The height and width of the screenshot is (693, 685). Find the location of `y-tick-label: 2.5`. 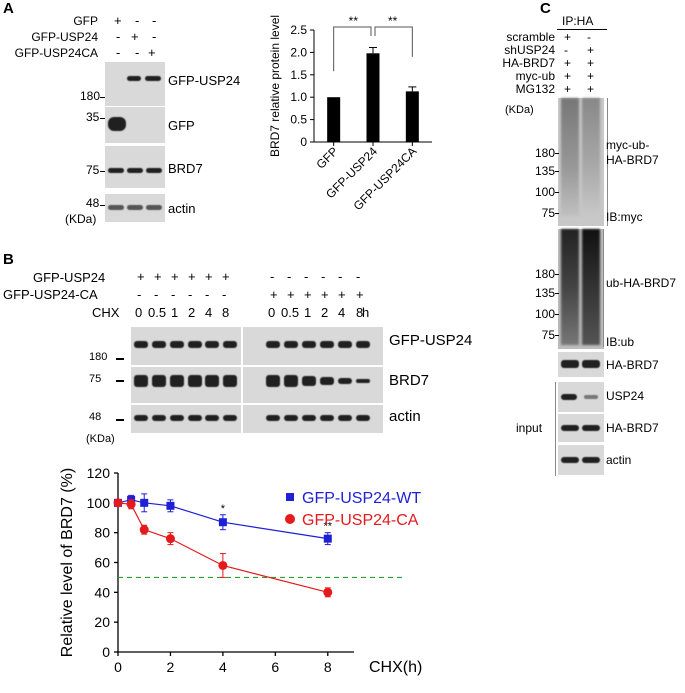

y-tick-label: 2.5 is located at coordinates (298, 30).